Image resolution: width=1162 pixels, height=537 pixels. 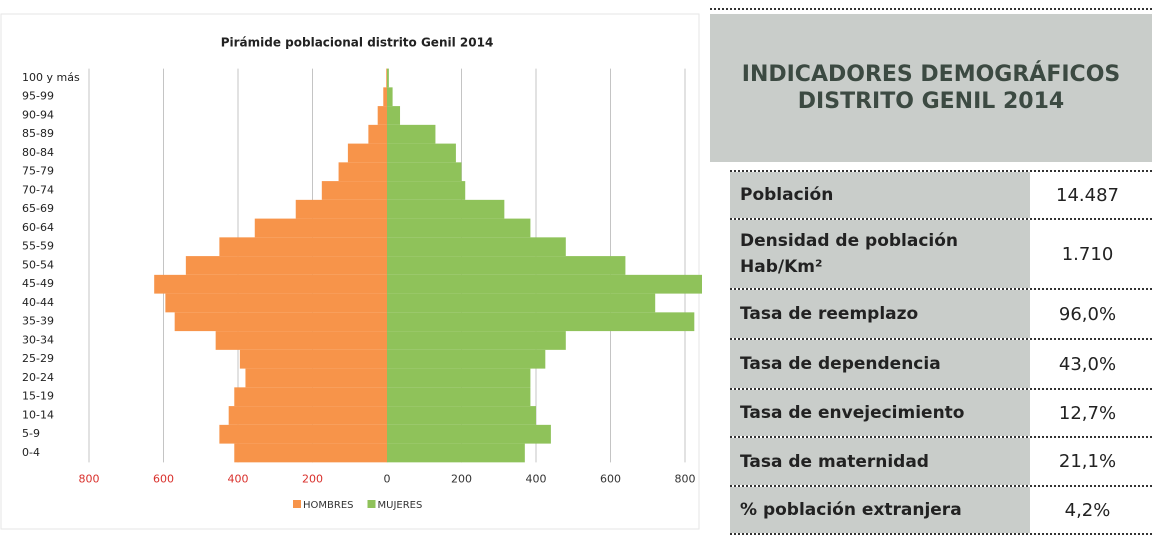 What do you see at coordinates (38, 114) in the screenshot?
I see `y-tick-label: 90-94` at bounding box center [38, 114].